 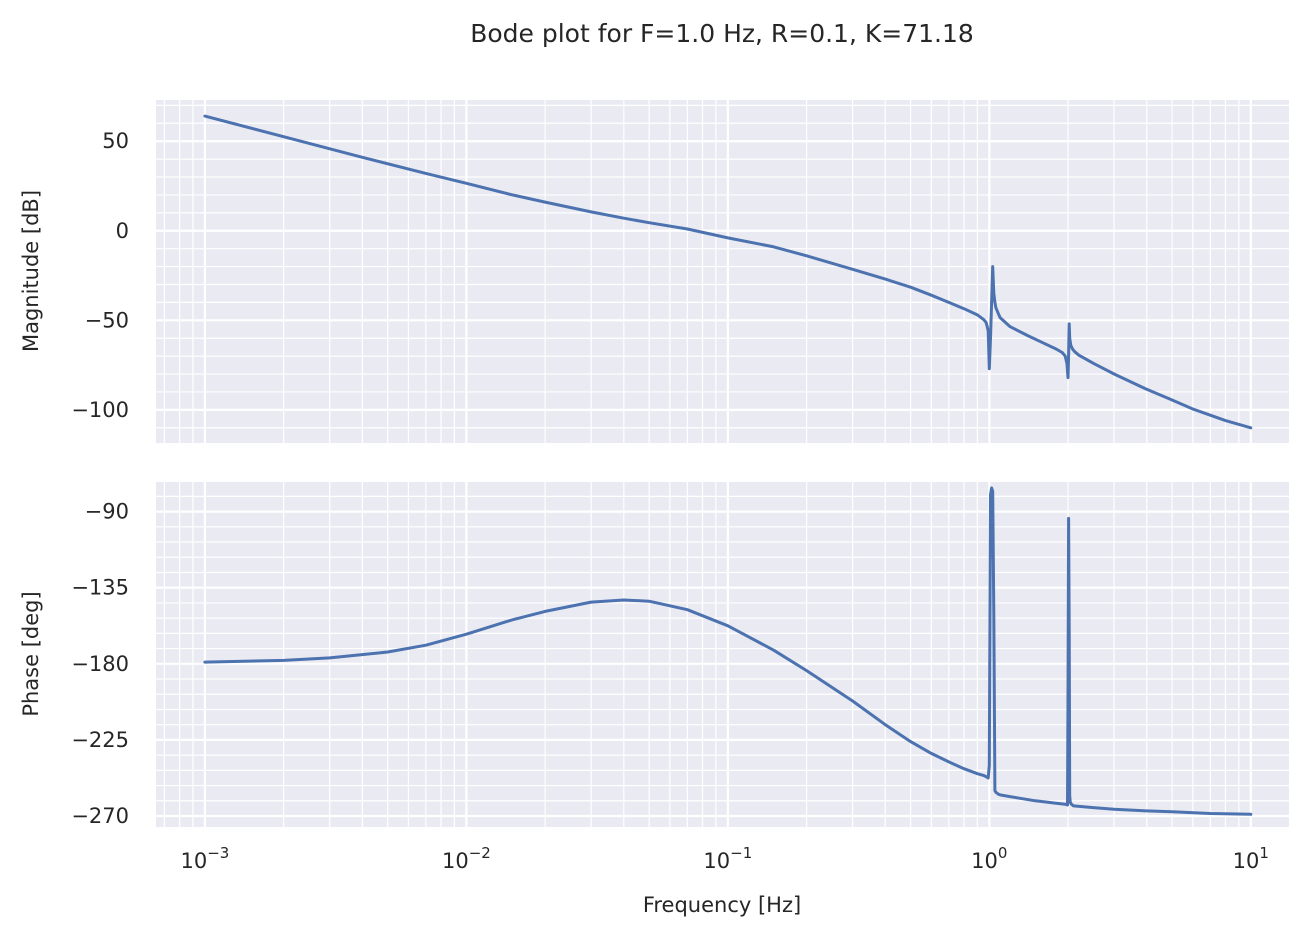 What do you see at coordinates (107, 512) in the screenshot?
I see `phase-y-tick-label: −90` at bounding box center [107, 512].